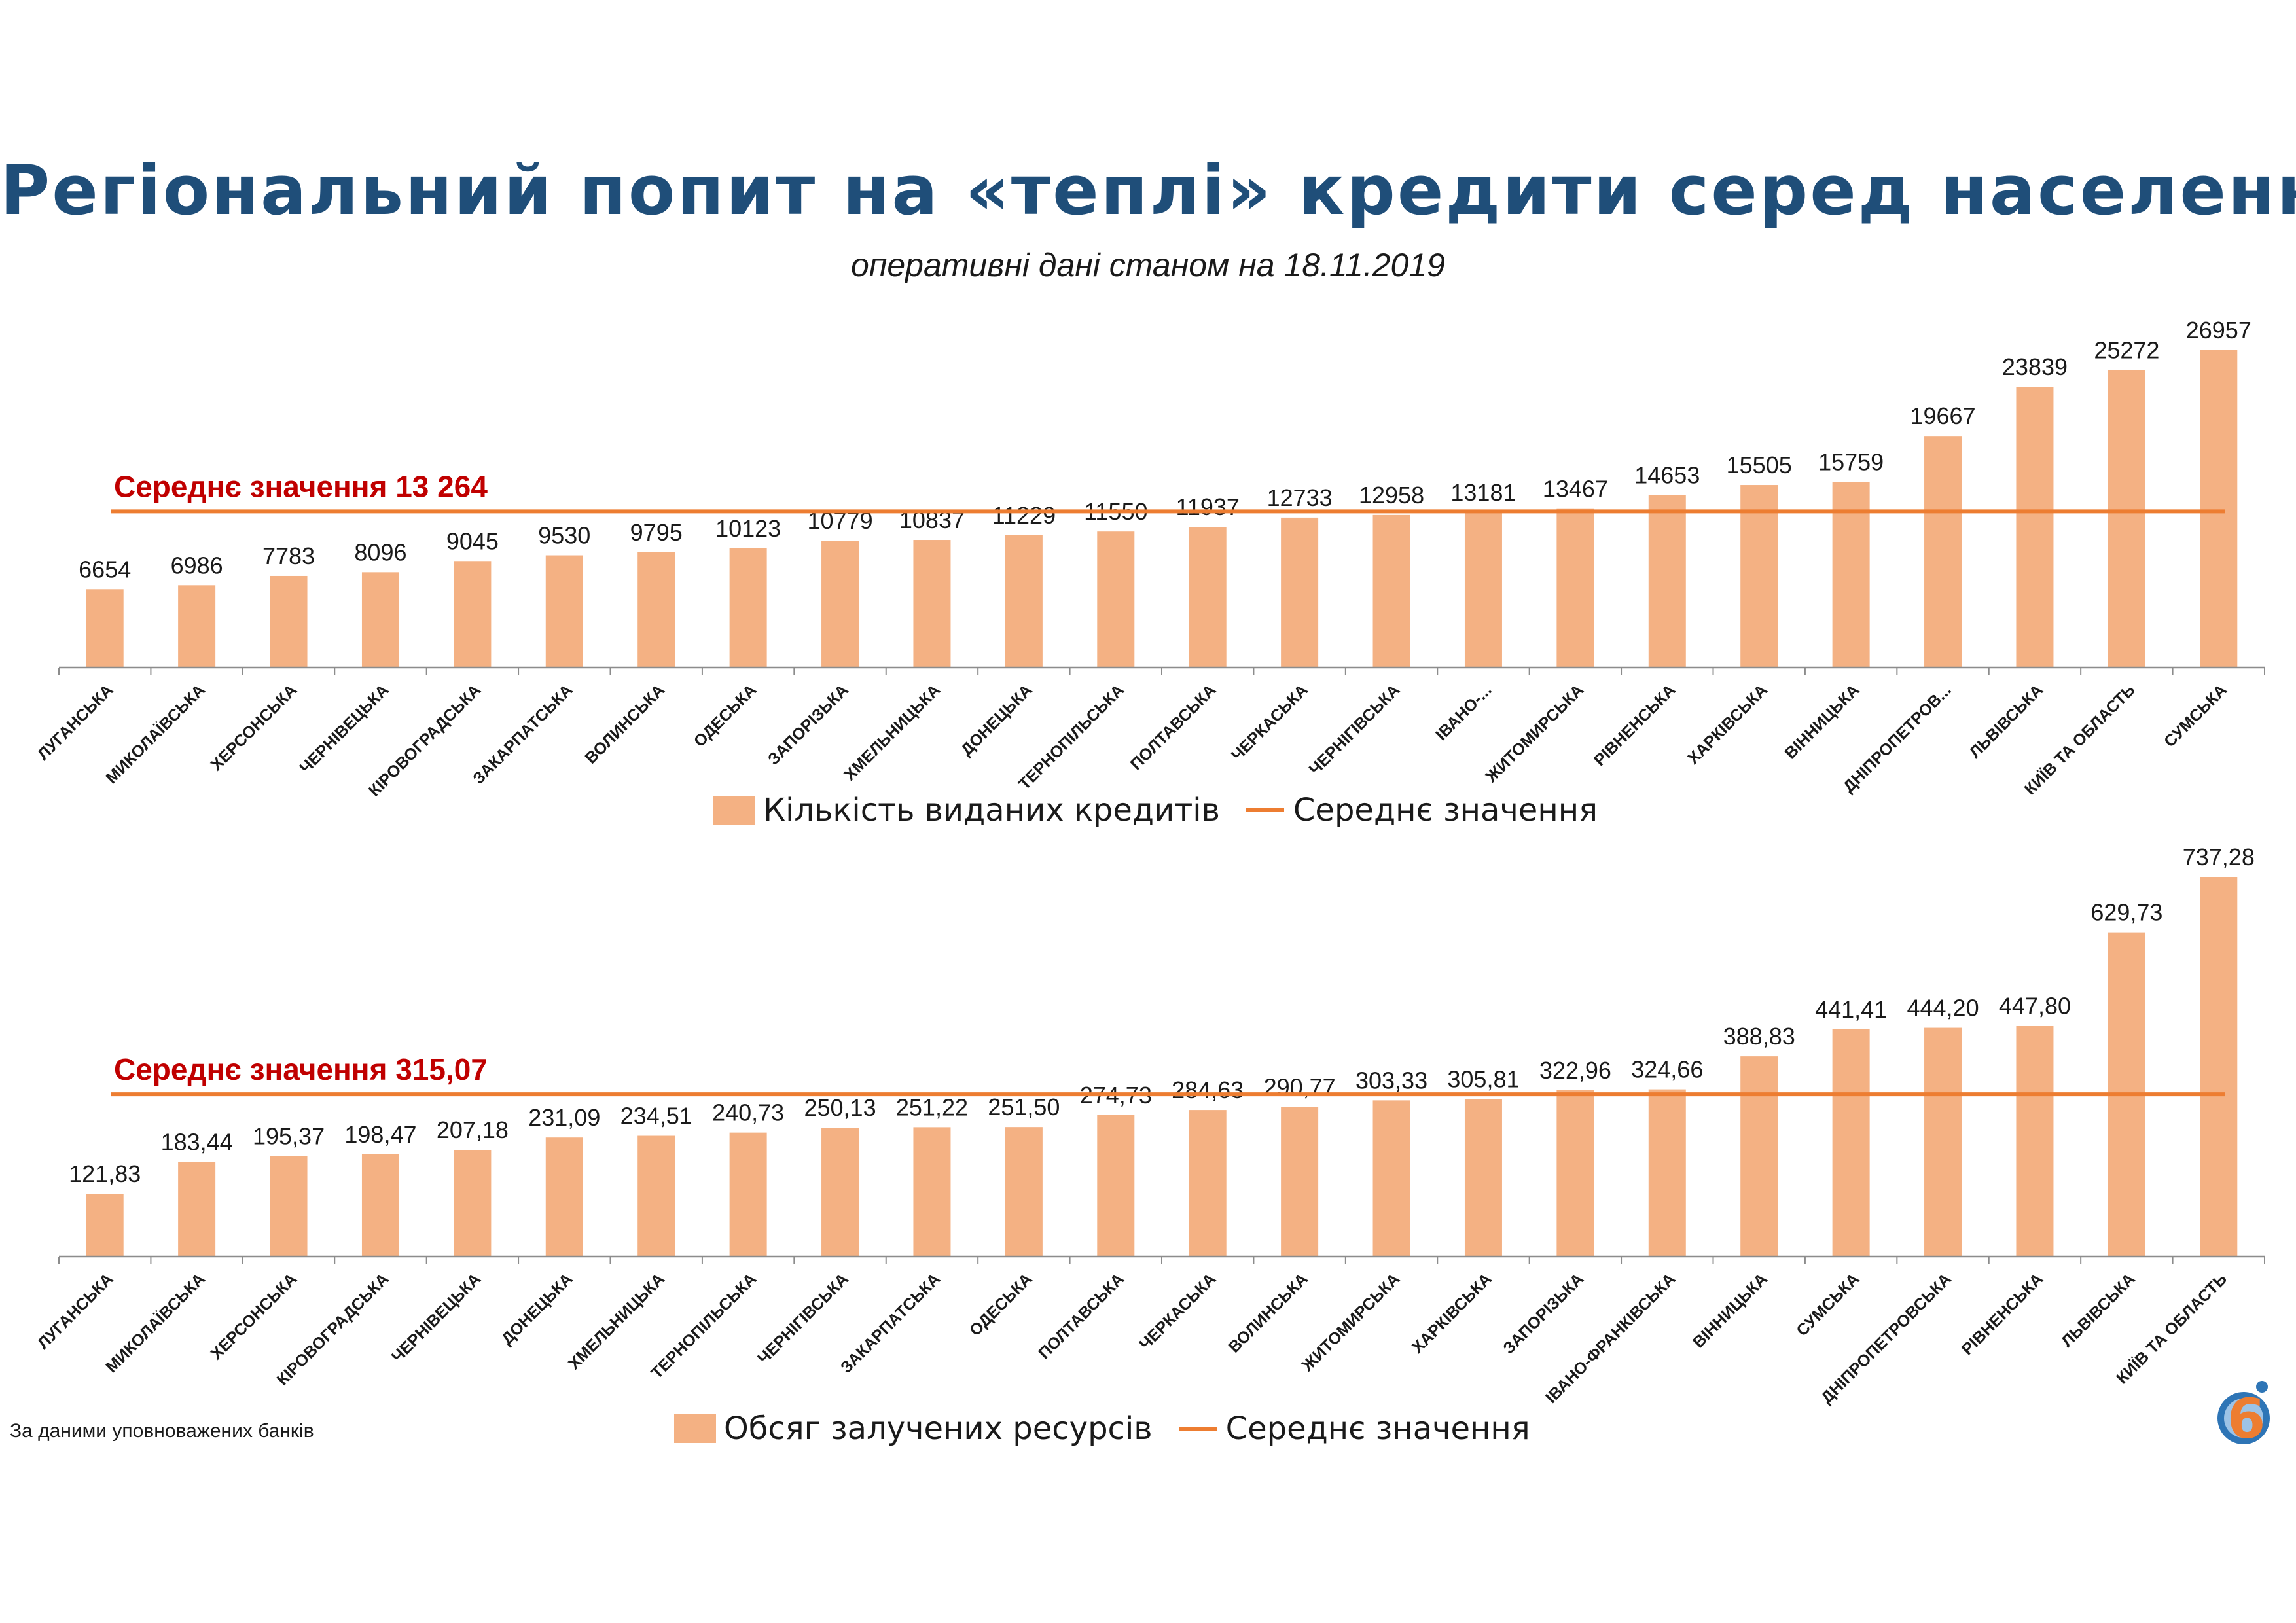 Image resolution: width=2296 pixels, height=1623 pixels. What do you see at coordinates (1575, 1070) in the screenshot?
I see `bar-value-label: 322,96` at bounding box center [1575, 1070].